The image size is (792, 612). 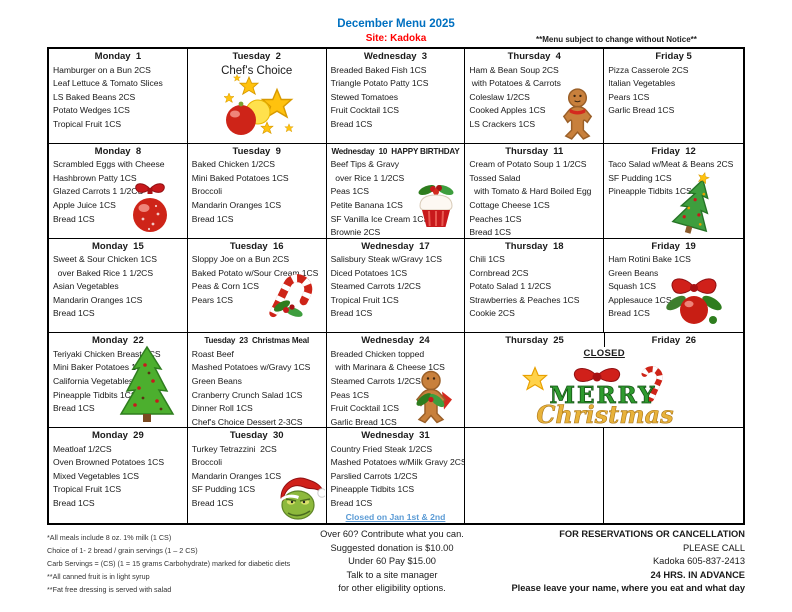 What do you see at coordinates (233, 164) in the screenshot?
I see `menu-item: Baked Chicken 1/2CS` at bounding box center [233, 164].